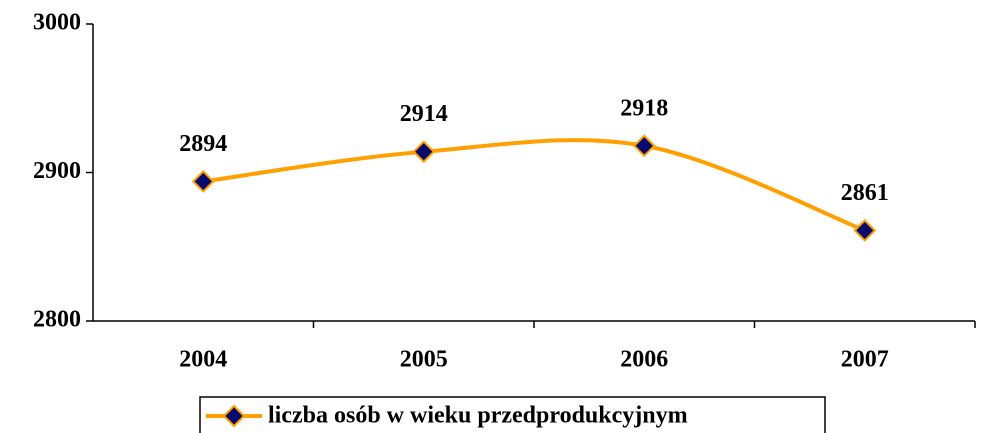 The height and width of the screenshot is (433, 999). I want to click on x-tick-label: 2006, so click(644, 360).